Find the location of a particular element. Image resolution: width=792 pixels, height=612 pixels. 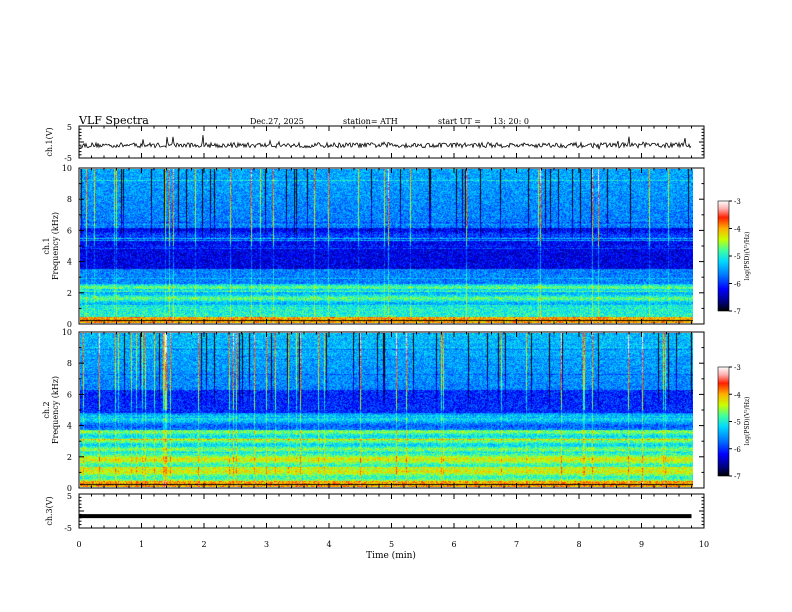

ch3-waveform-panel: 5 -5 ch.3(V) Time (min) is located at coordinates (375, 526).